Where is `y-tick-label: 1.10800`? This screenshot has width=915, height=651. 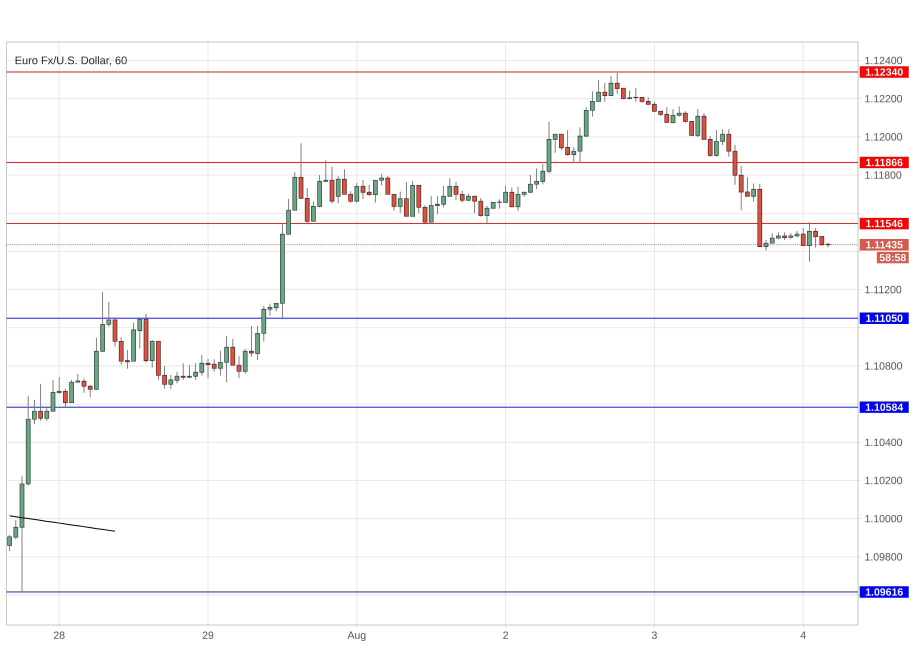
y-tick-label: 1.10800 is located at coordinates (883, 366).